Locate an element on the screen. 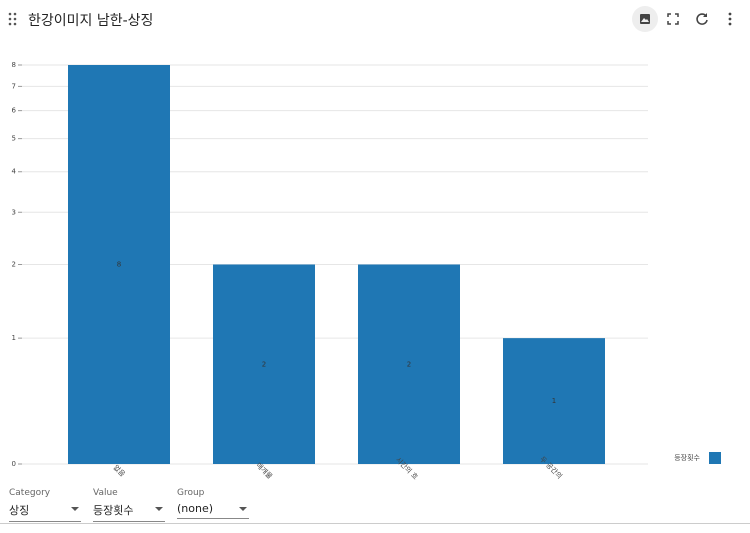  y-tick-label: 2 is located at coordinates (14, 265).